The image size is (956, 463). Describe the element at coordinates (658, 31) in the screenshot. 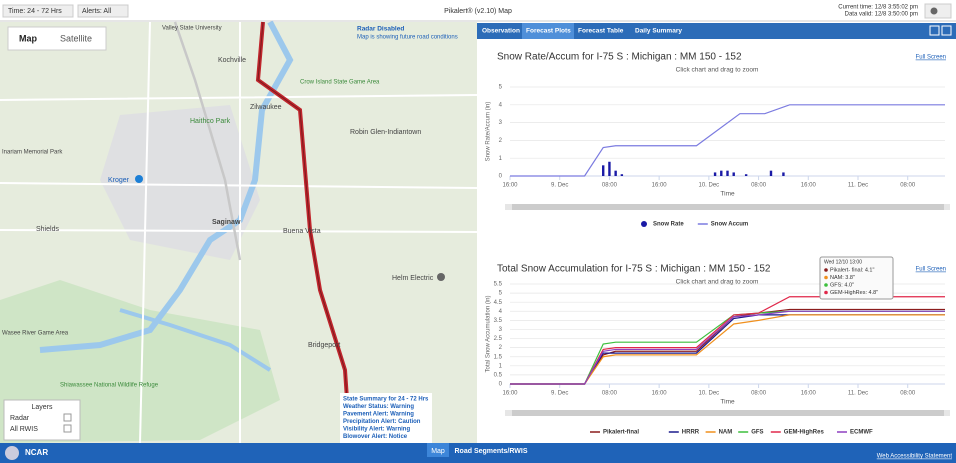

I see `tab: Daily Summary` at that location.